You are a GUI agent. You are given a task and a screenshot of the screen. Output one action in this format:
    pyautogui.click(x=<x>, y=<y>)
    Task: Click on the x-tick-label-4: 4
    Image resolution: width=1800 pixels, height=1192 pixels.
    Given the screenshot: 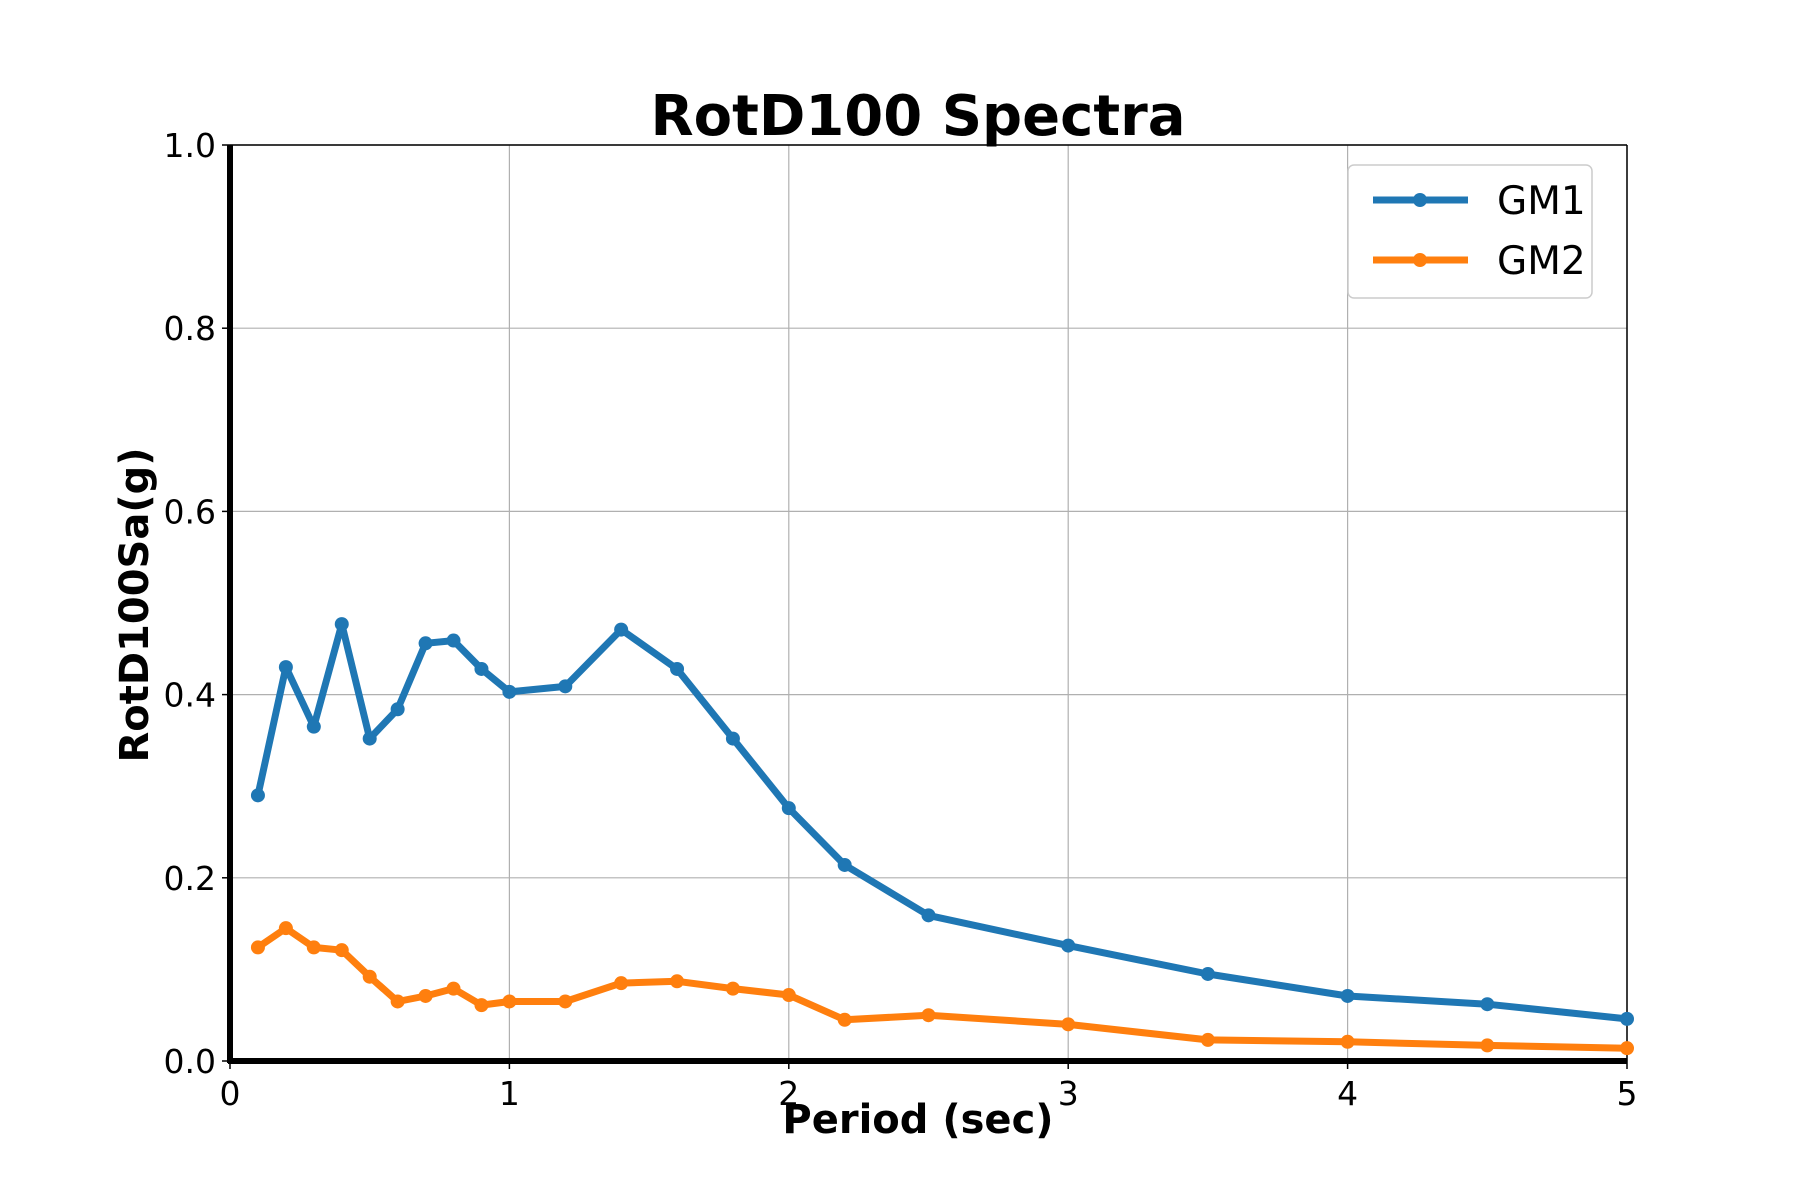 What is the action you would take?
    pyautogui.click(x=1347, y=1093)
    